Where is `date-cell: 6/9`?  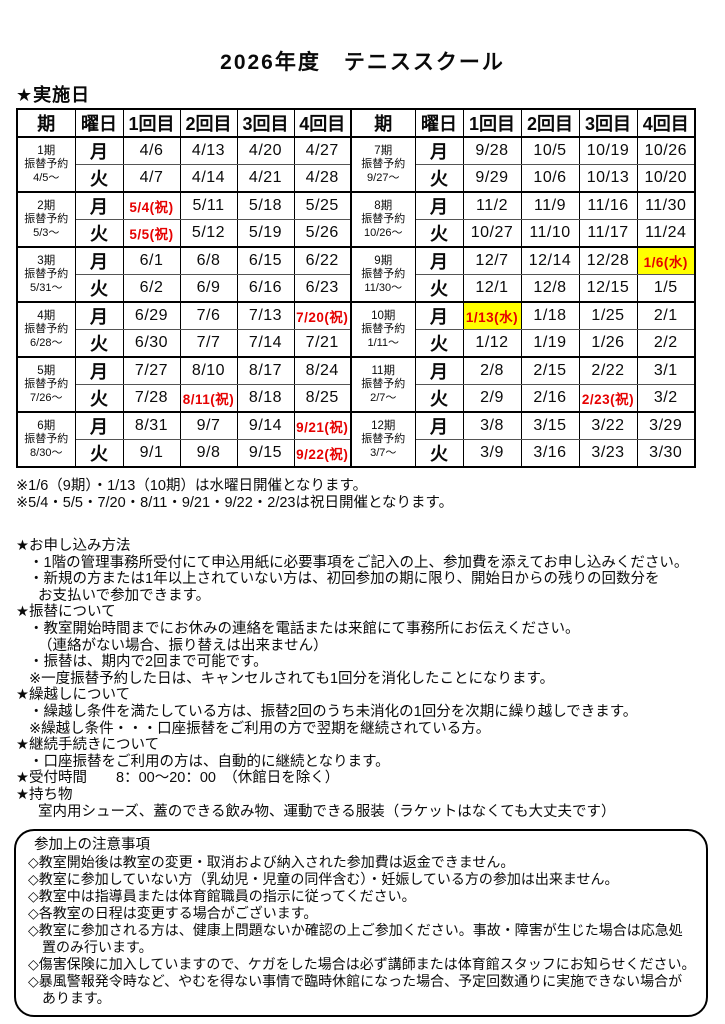 date-cell: 6/9 is located at coordinates (208, 288).